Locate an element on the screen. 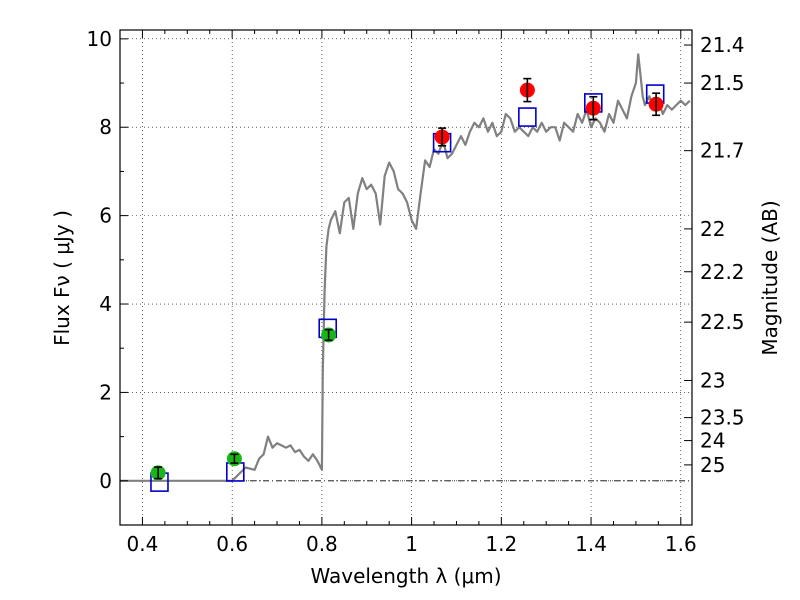 This screenshot has height=600, width=800. x-tick-label: 0.8 is located at coordinates (322, 544).